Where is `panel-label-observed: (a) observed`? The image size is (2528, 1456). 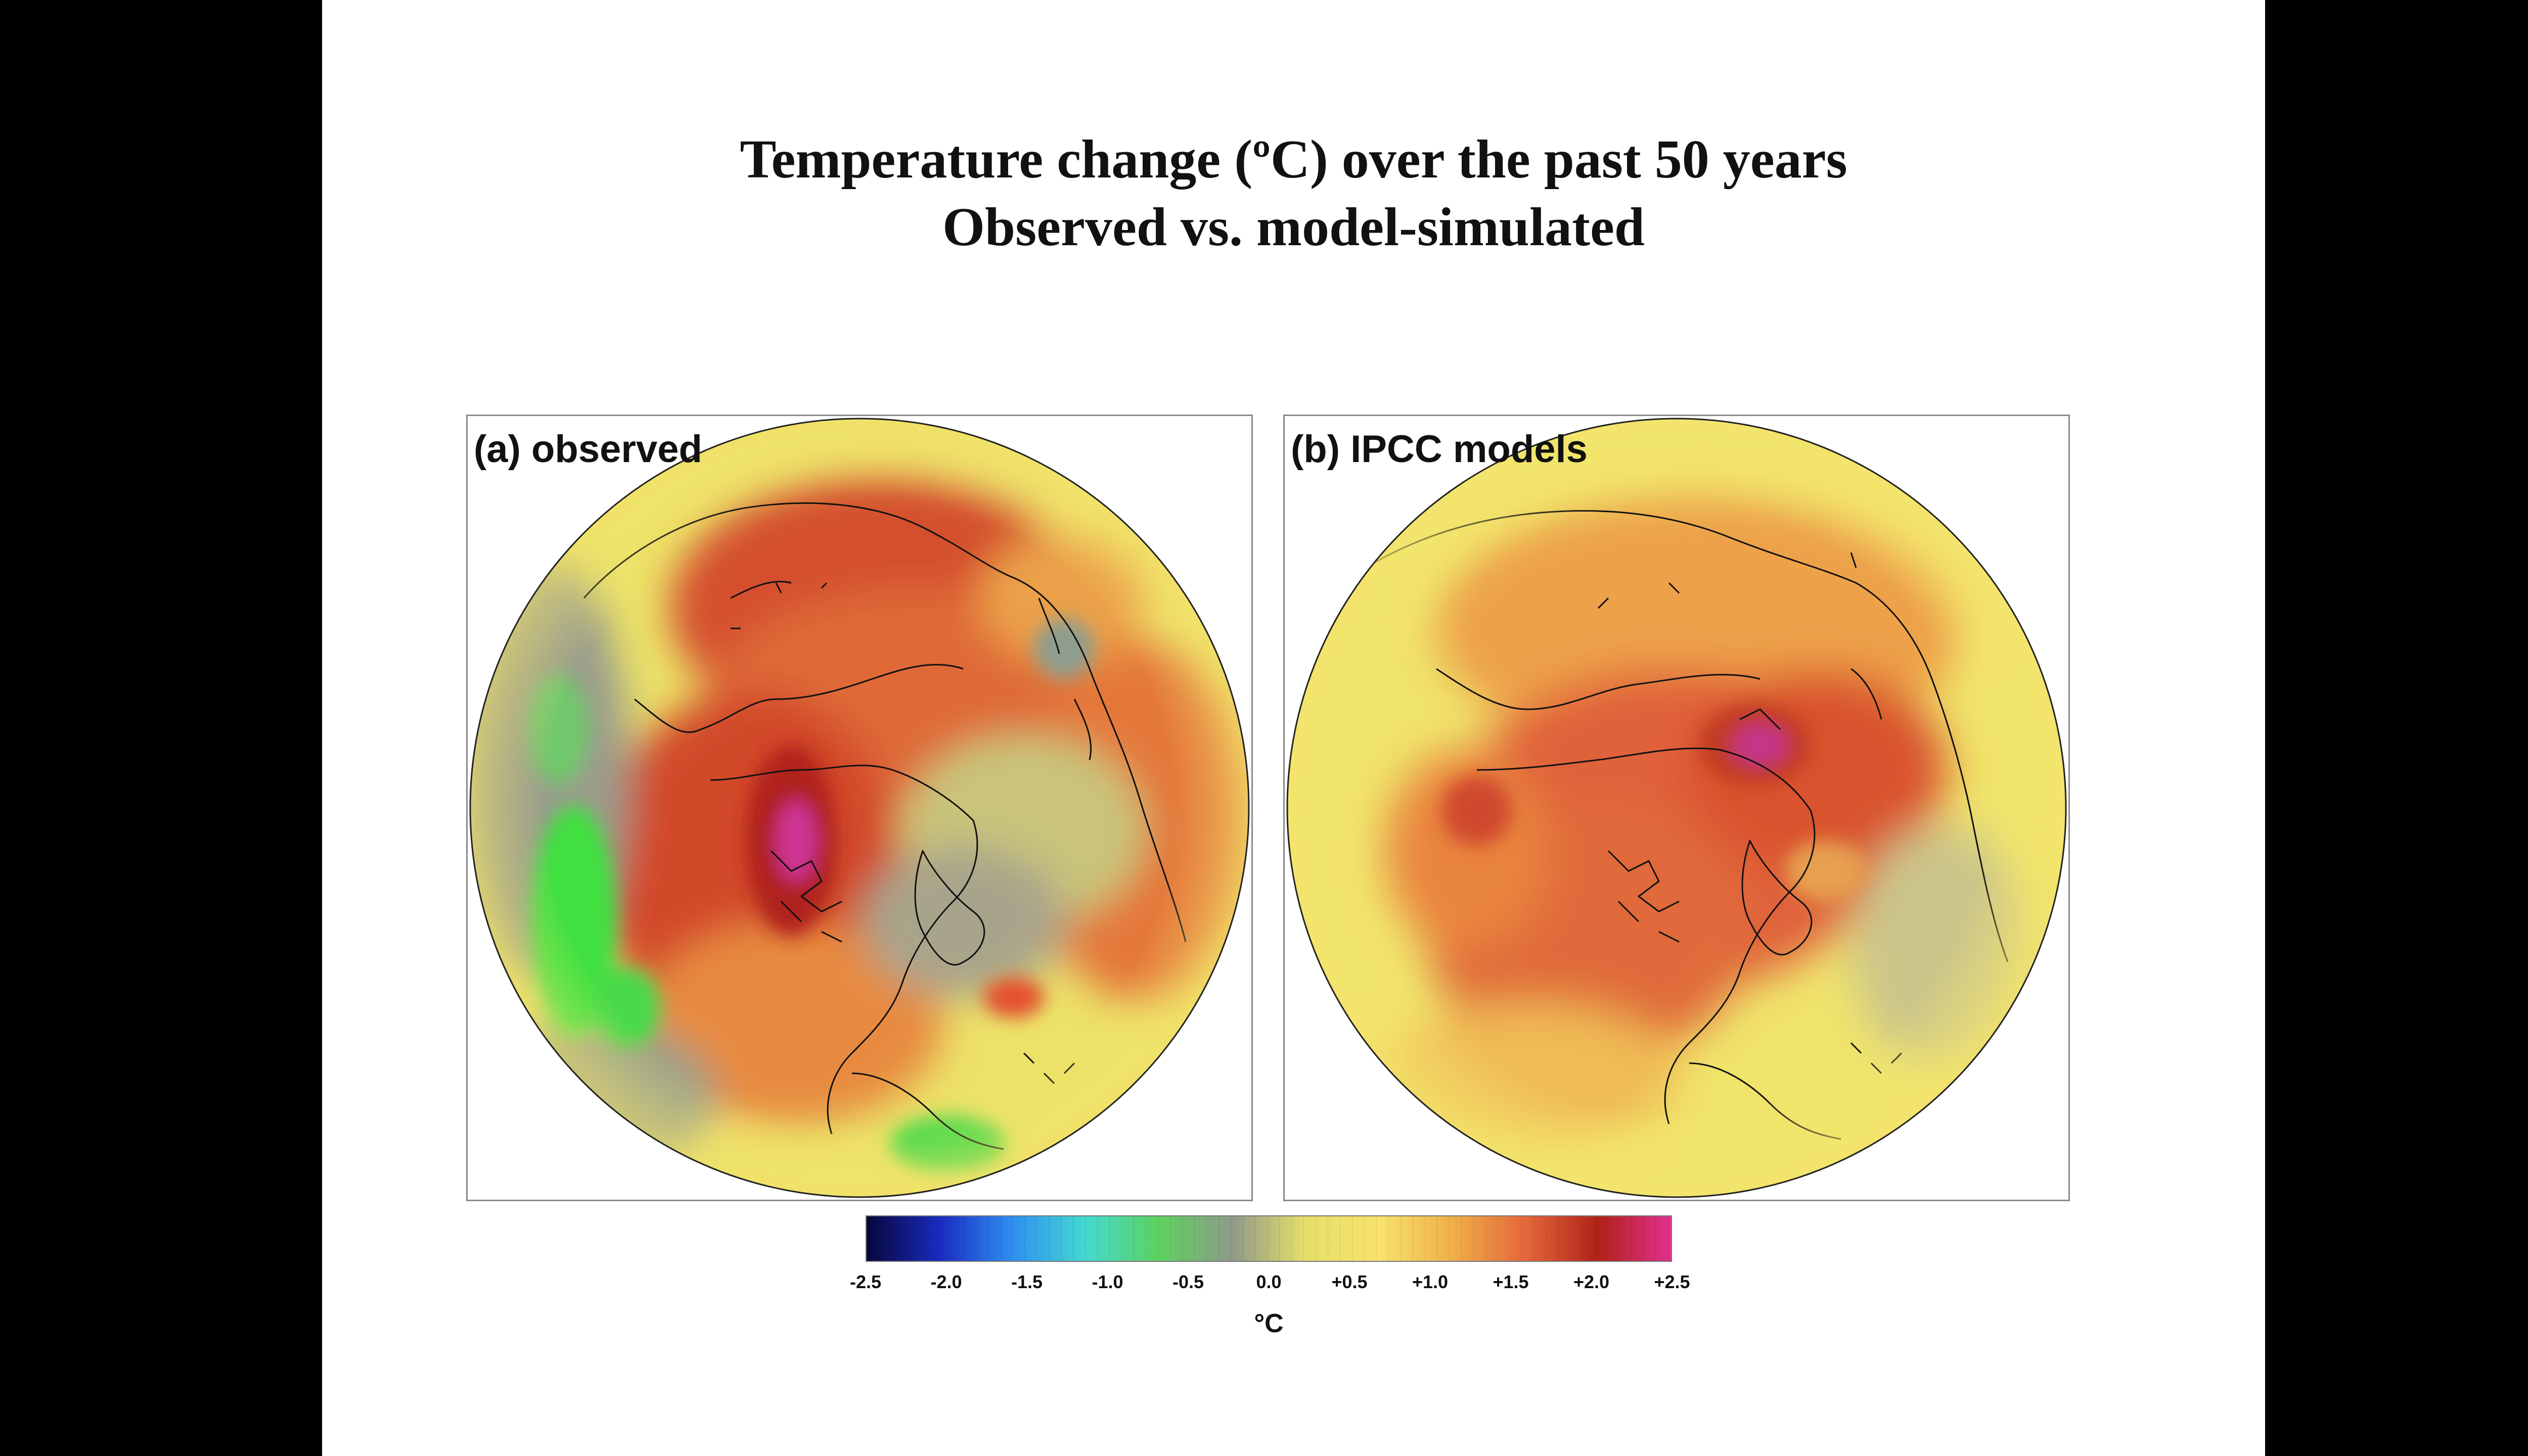
panel-label-observed: (a) observed is located at coordinates (588, 449).